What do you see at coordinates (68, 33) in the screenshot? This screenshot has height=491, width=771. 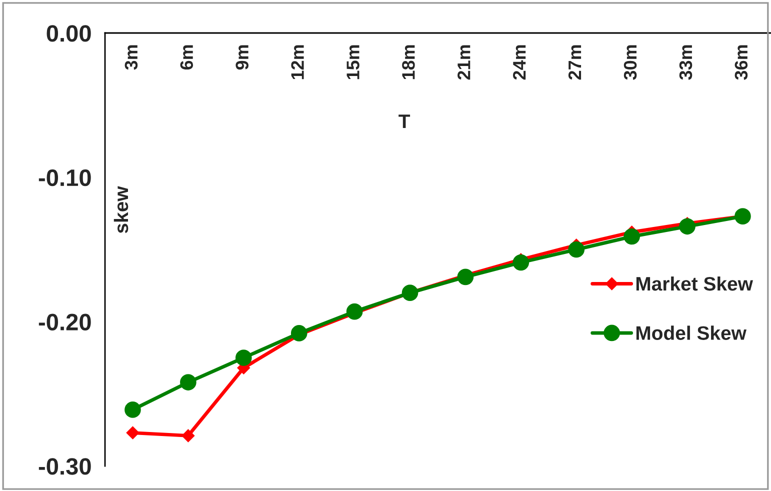 I see `y-tick-label: 0.00` at bounding box center [68, 33].